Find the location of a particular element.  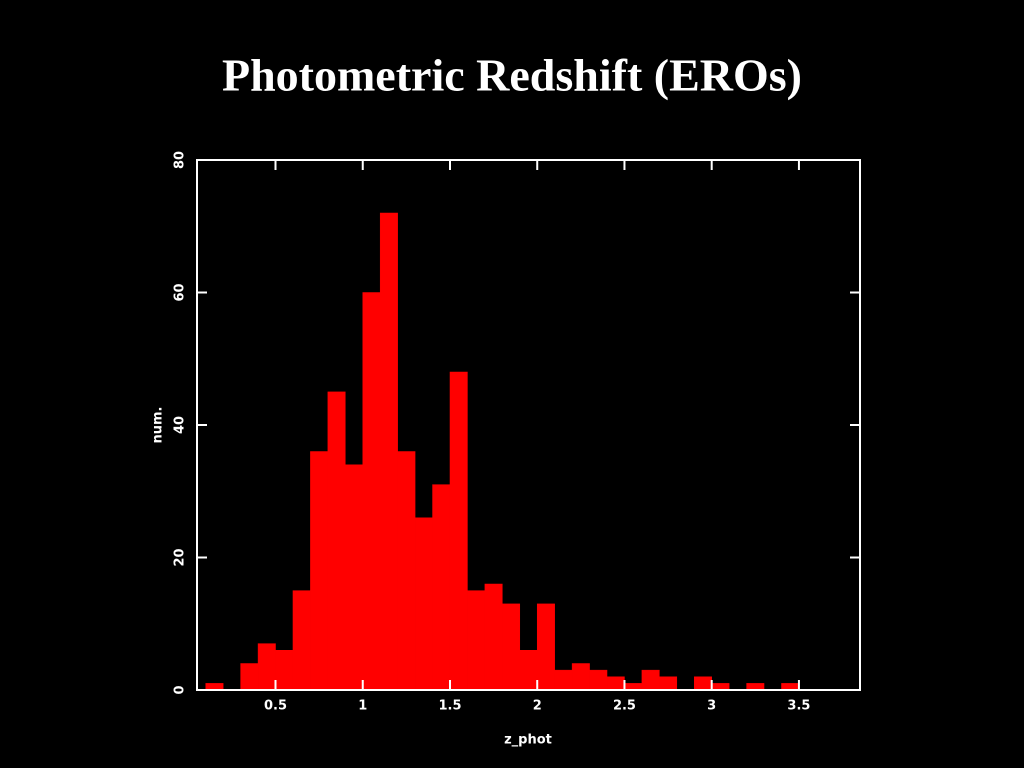

y-tick-label: 20 is located at coordinates (180, 557).